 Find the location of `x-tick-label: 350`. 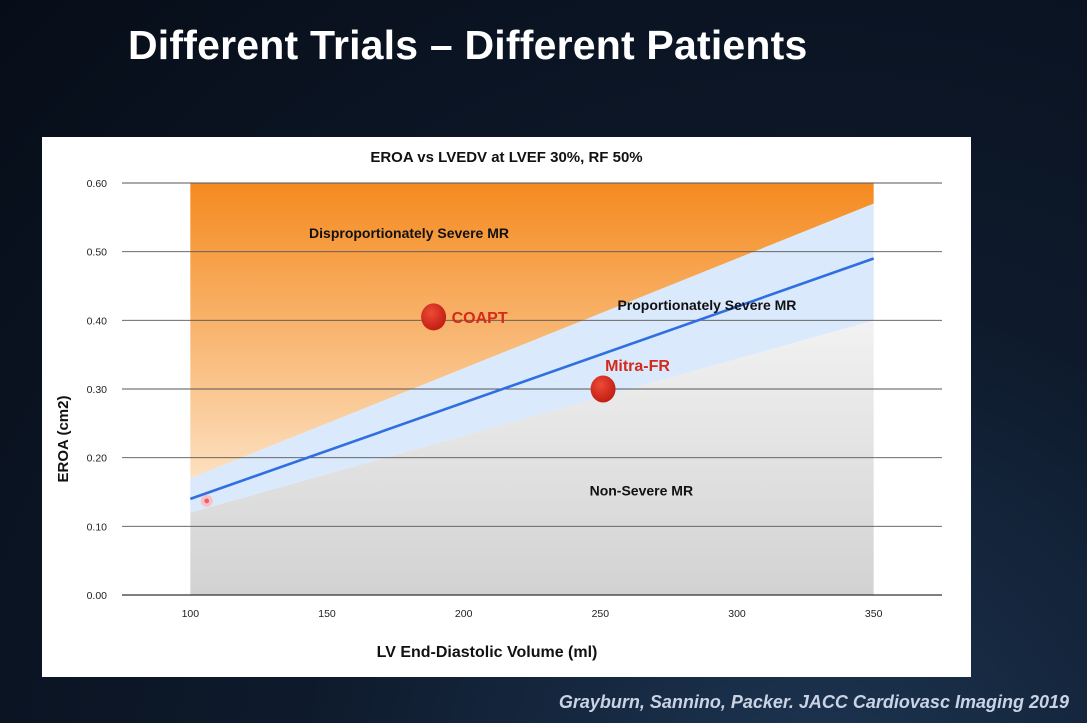

x-tick-label: 350 is located at coordinates (874, 614).